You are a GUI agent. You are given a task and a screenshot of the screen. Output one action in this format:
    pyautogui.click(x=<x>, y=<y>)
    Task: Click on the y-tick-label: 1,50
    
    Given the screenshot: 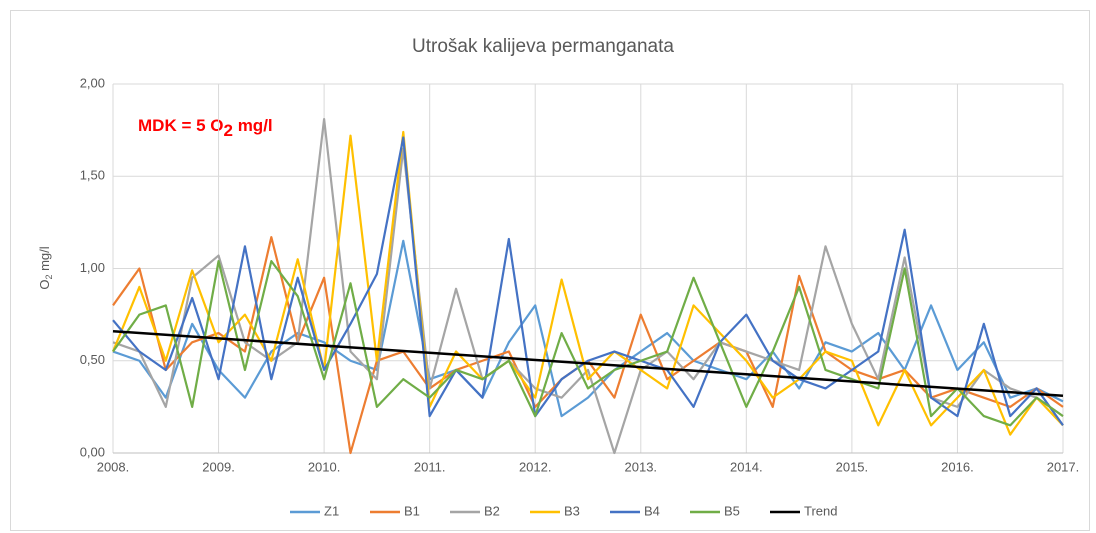 What is the action you would take?
    pyautogui.click(x=92, y=175)
    